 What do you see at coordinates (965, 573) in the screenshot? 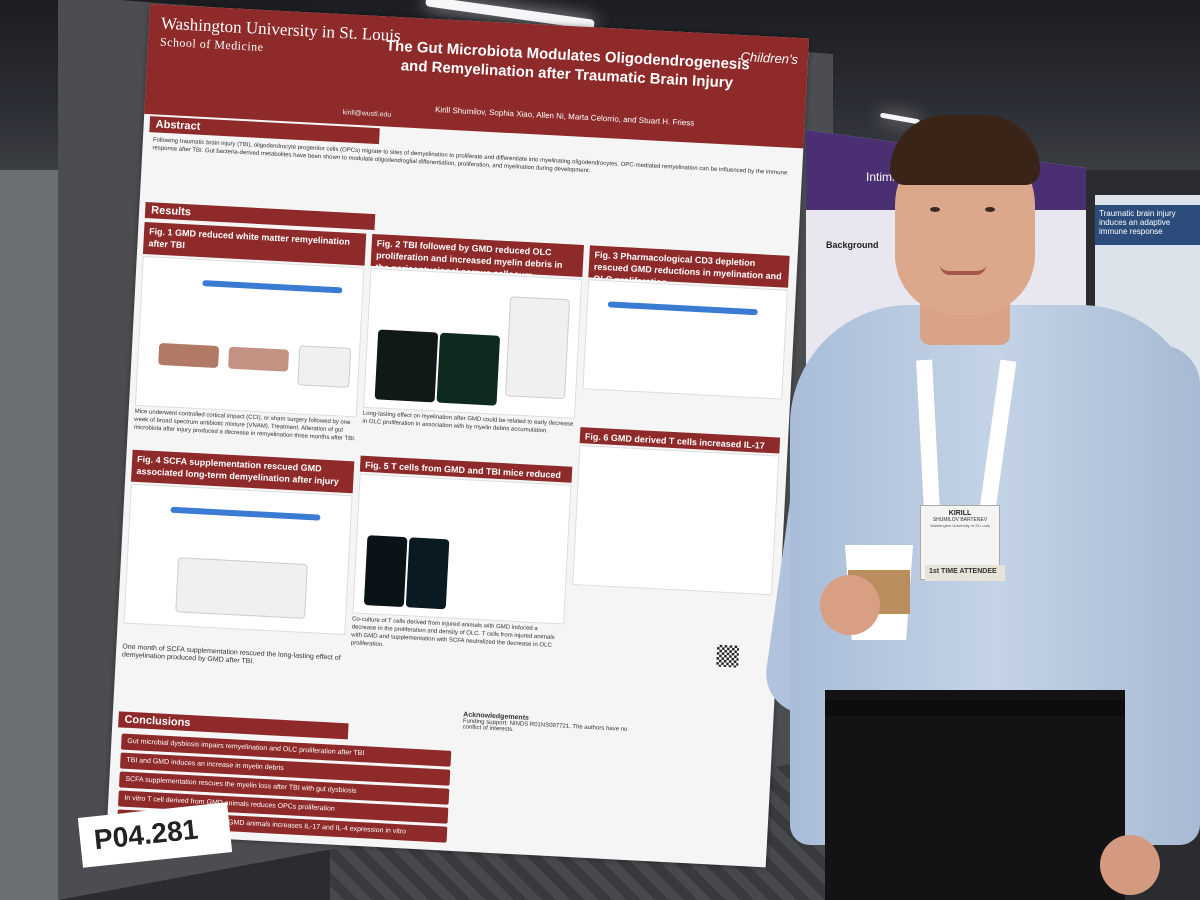
I see `attendee-ribbon: 1st TIME ATTENDEE` at bounding box center [965, 573].